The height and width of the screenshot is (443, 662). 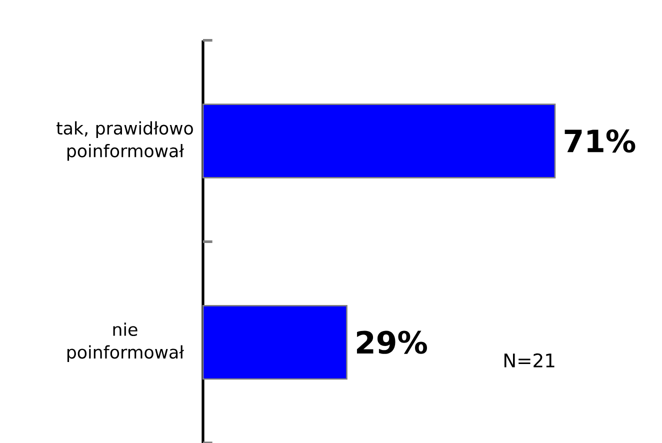 What do you see at coordinates (125, 342) in the screenshot?
I see `y-tick-label: nie poinformował` at bounding box center [125, 342].